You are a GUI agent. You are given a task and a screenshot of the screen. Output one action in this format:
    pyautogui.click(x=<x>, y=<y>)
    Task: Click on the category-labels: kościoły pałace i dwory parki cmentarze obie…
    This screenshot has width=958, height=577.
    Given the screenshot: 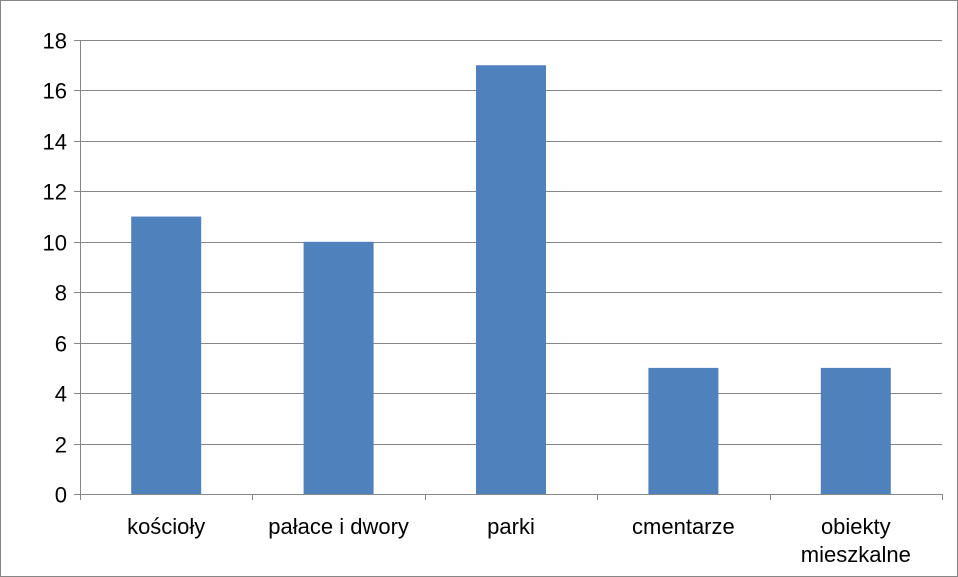 What is the action you would take?
    pyautogui.click(x=519, y=540)
    